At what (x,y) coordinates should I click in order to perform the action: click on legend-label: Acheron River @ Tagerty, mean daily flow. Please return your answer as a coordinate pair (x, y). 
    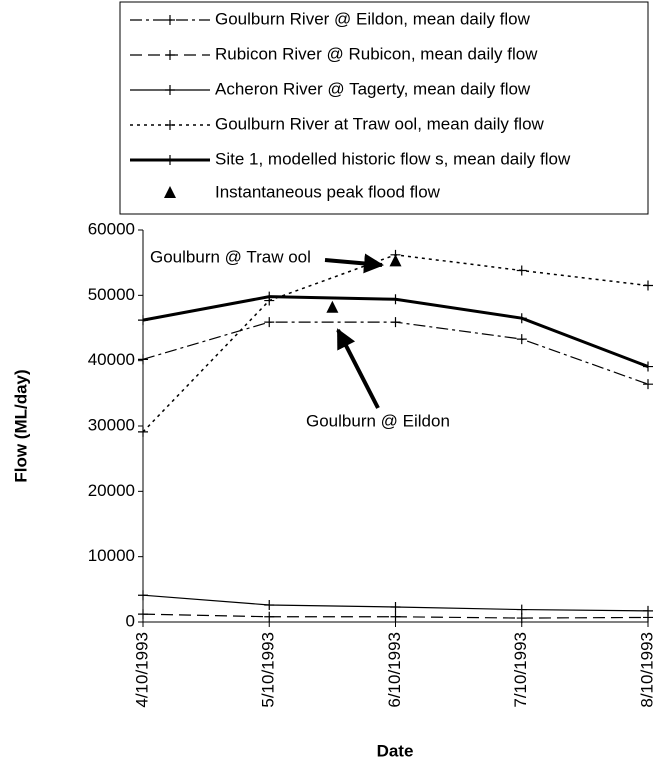
    Looking at the image, I should click on (373, 88).